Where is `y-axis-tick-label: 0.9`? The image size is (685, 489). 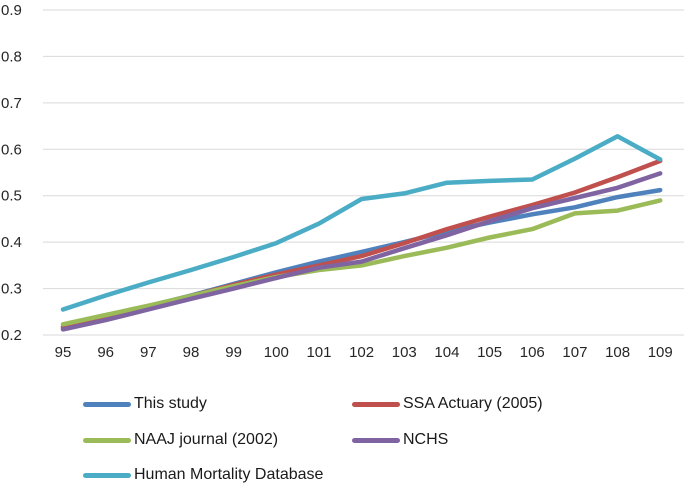
y-axis-tick-label: 0.9 is located at coordinates (11, 10).